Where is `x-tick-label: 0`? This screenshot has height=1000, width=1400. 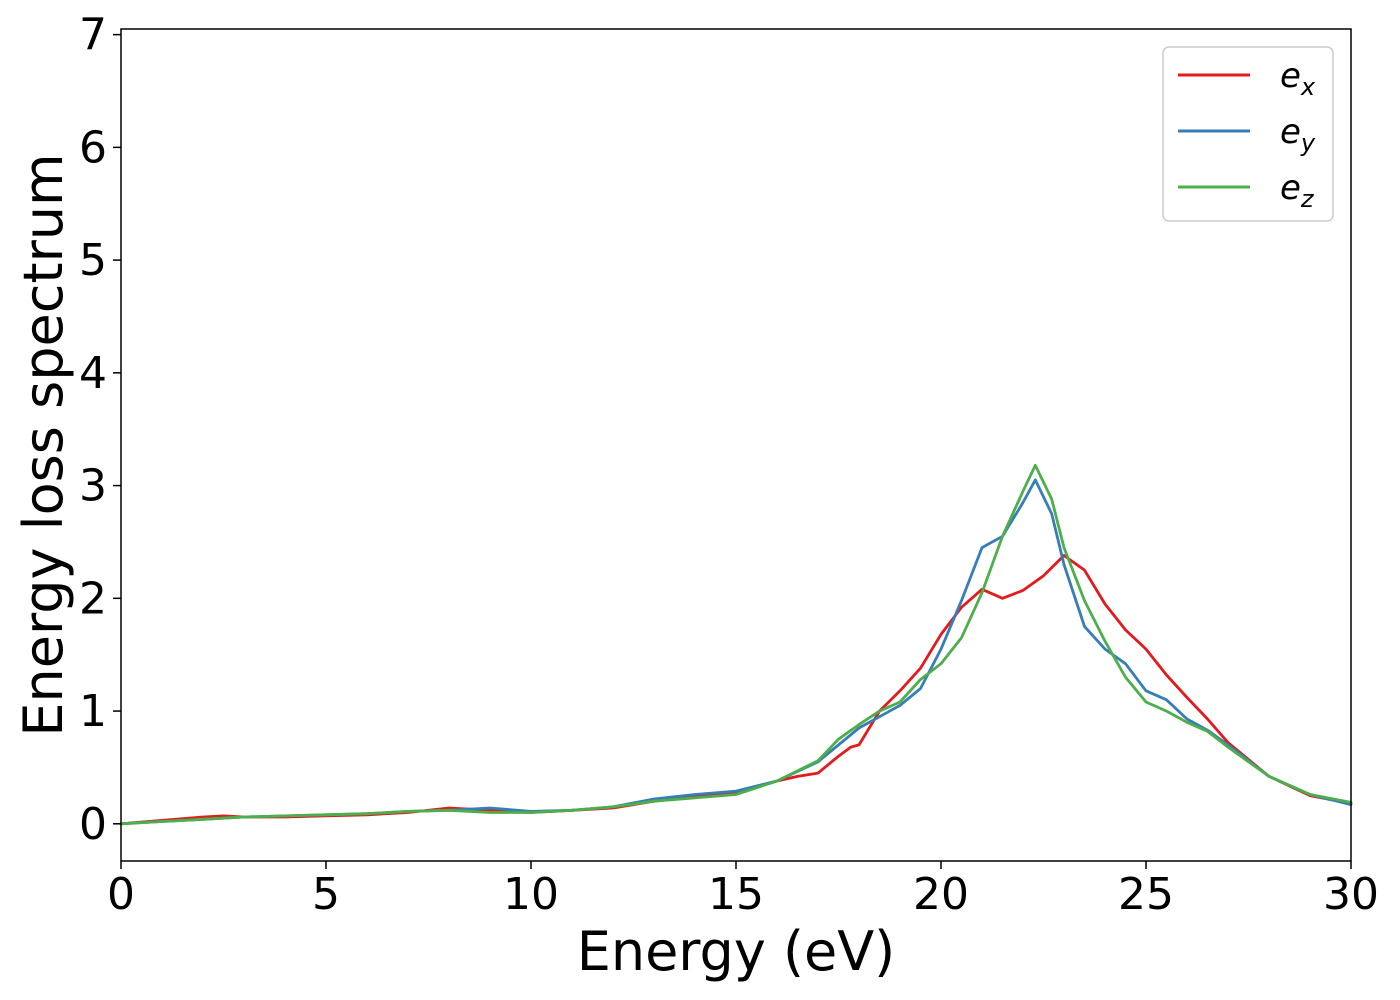 x-tick-label: 0 is located at coordinates (121, 894).